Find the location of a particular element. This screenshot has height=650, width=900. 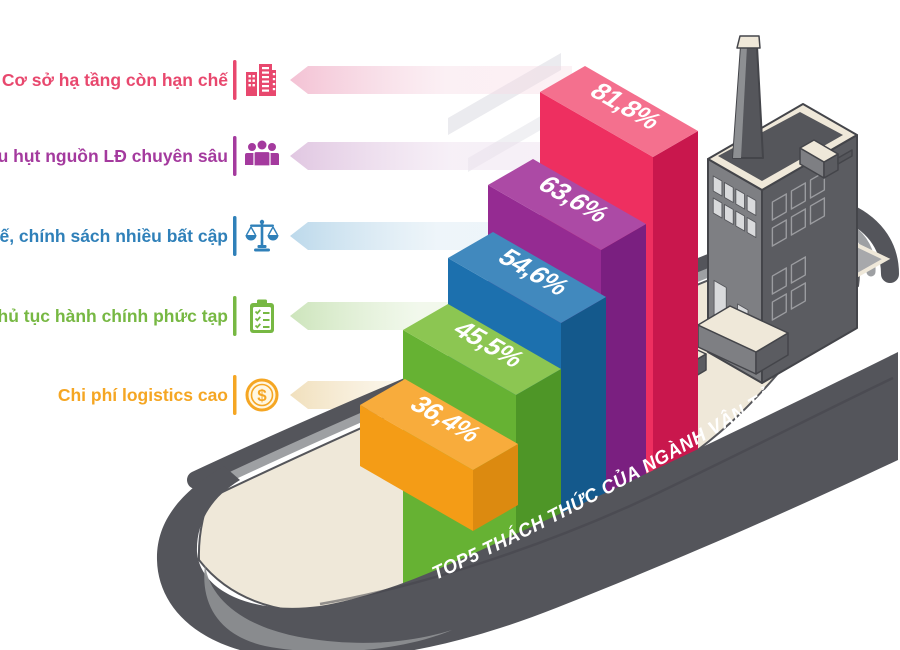

keel-highlight is located at coordinates (328, 607).